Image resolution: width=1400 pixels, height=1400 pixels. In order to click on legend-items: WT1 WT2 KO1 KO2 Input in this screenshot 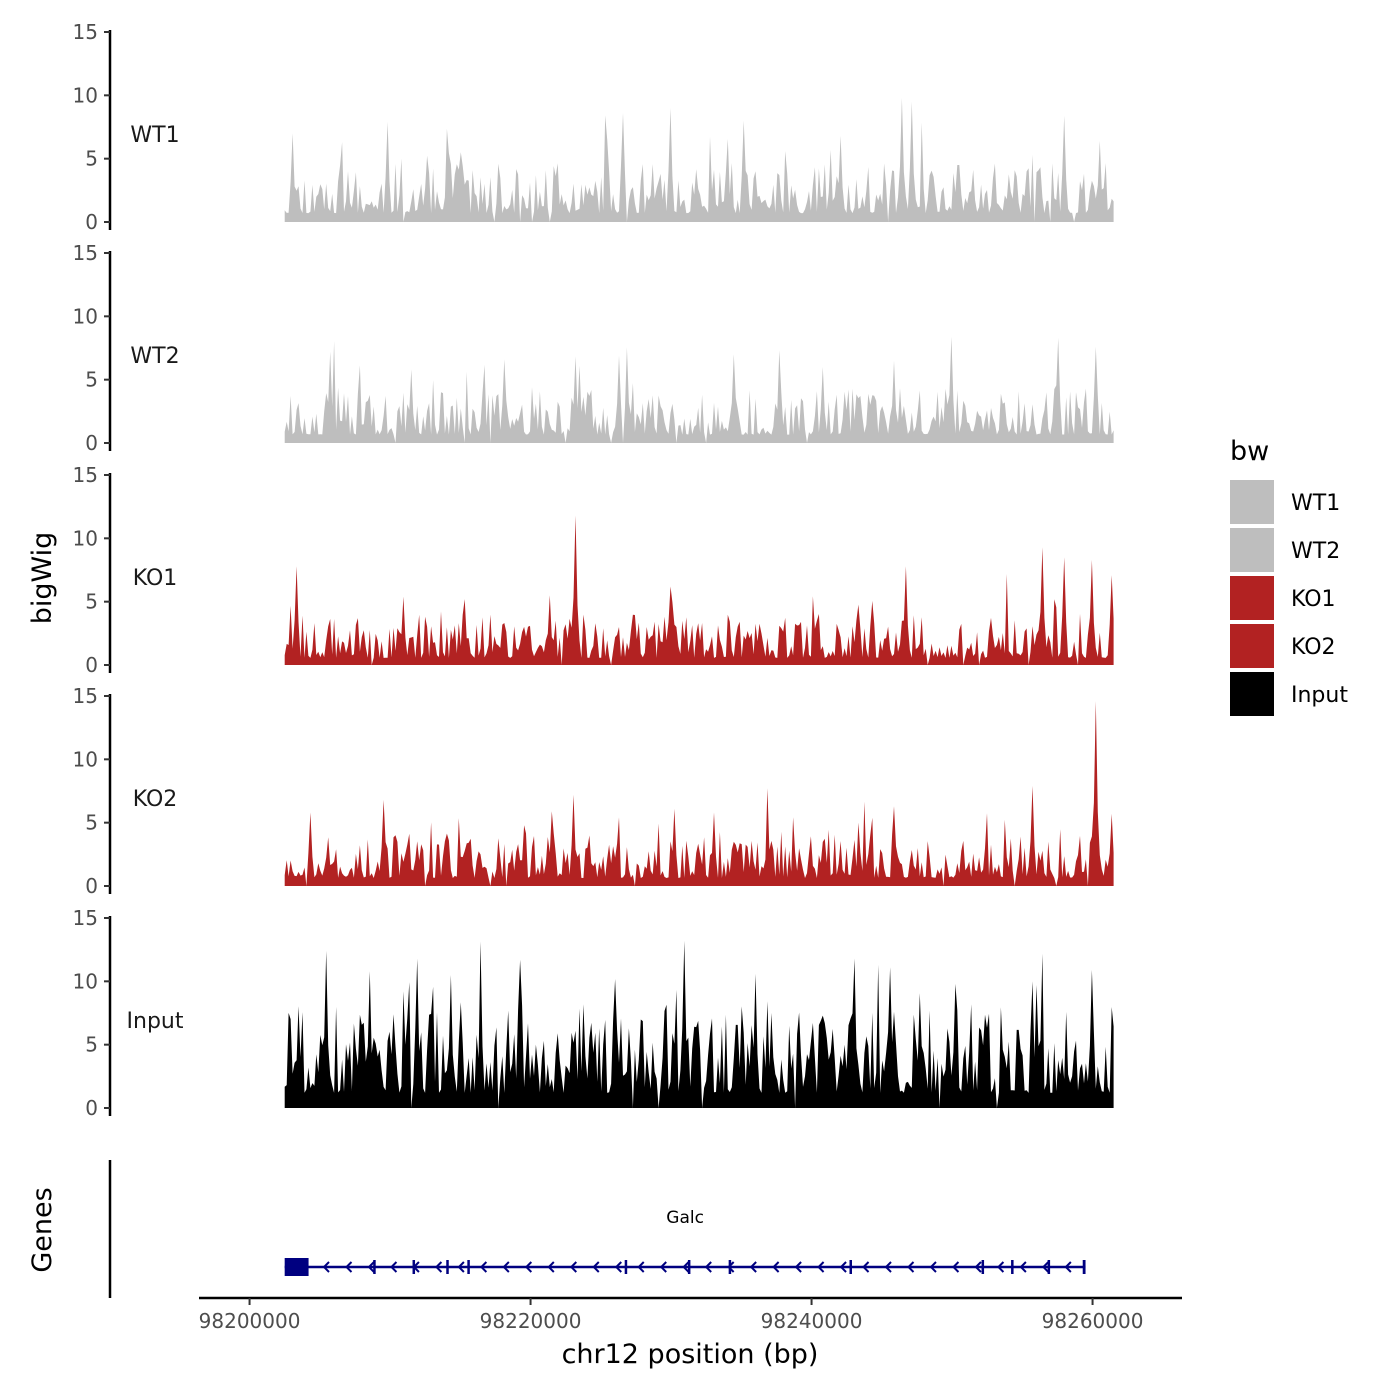, I will do `click(1289, 598)`.